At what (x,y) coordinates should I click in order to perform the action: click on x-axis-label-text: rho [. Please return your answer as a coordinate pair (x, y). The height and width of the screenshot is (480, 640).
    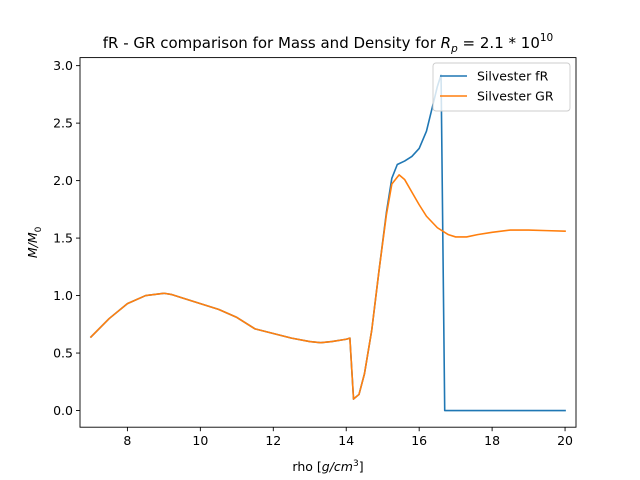
    Looking at the image, I should click on (306, 466).